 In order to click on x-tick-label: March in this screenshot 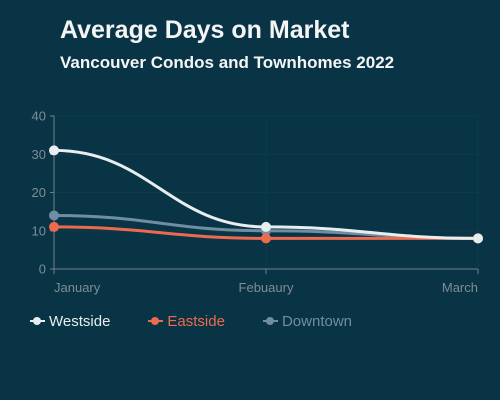, I will do `click(460, 287)`.